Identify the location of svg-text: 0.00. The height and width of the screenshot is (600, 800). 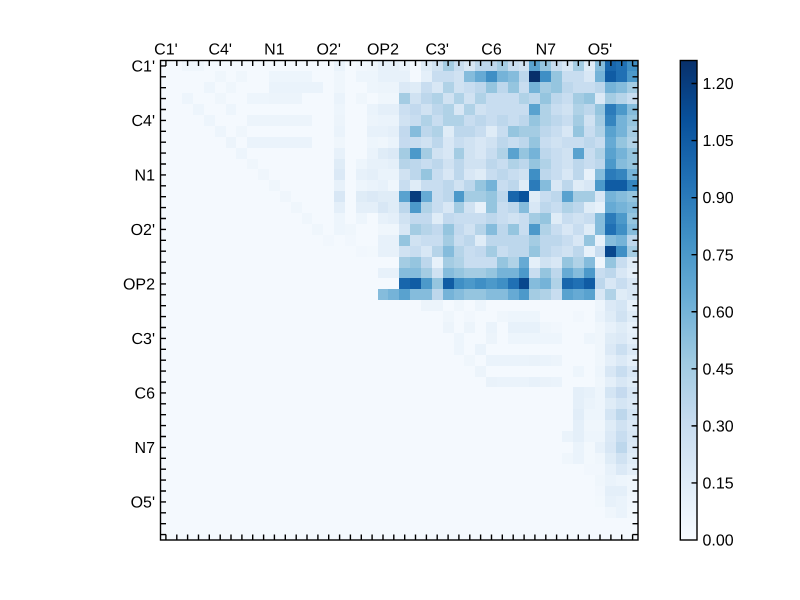
(718, 541).